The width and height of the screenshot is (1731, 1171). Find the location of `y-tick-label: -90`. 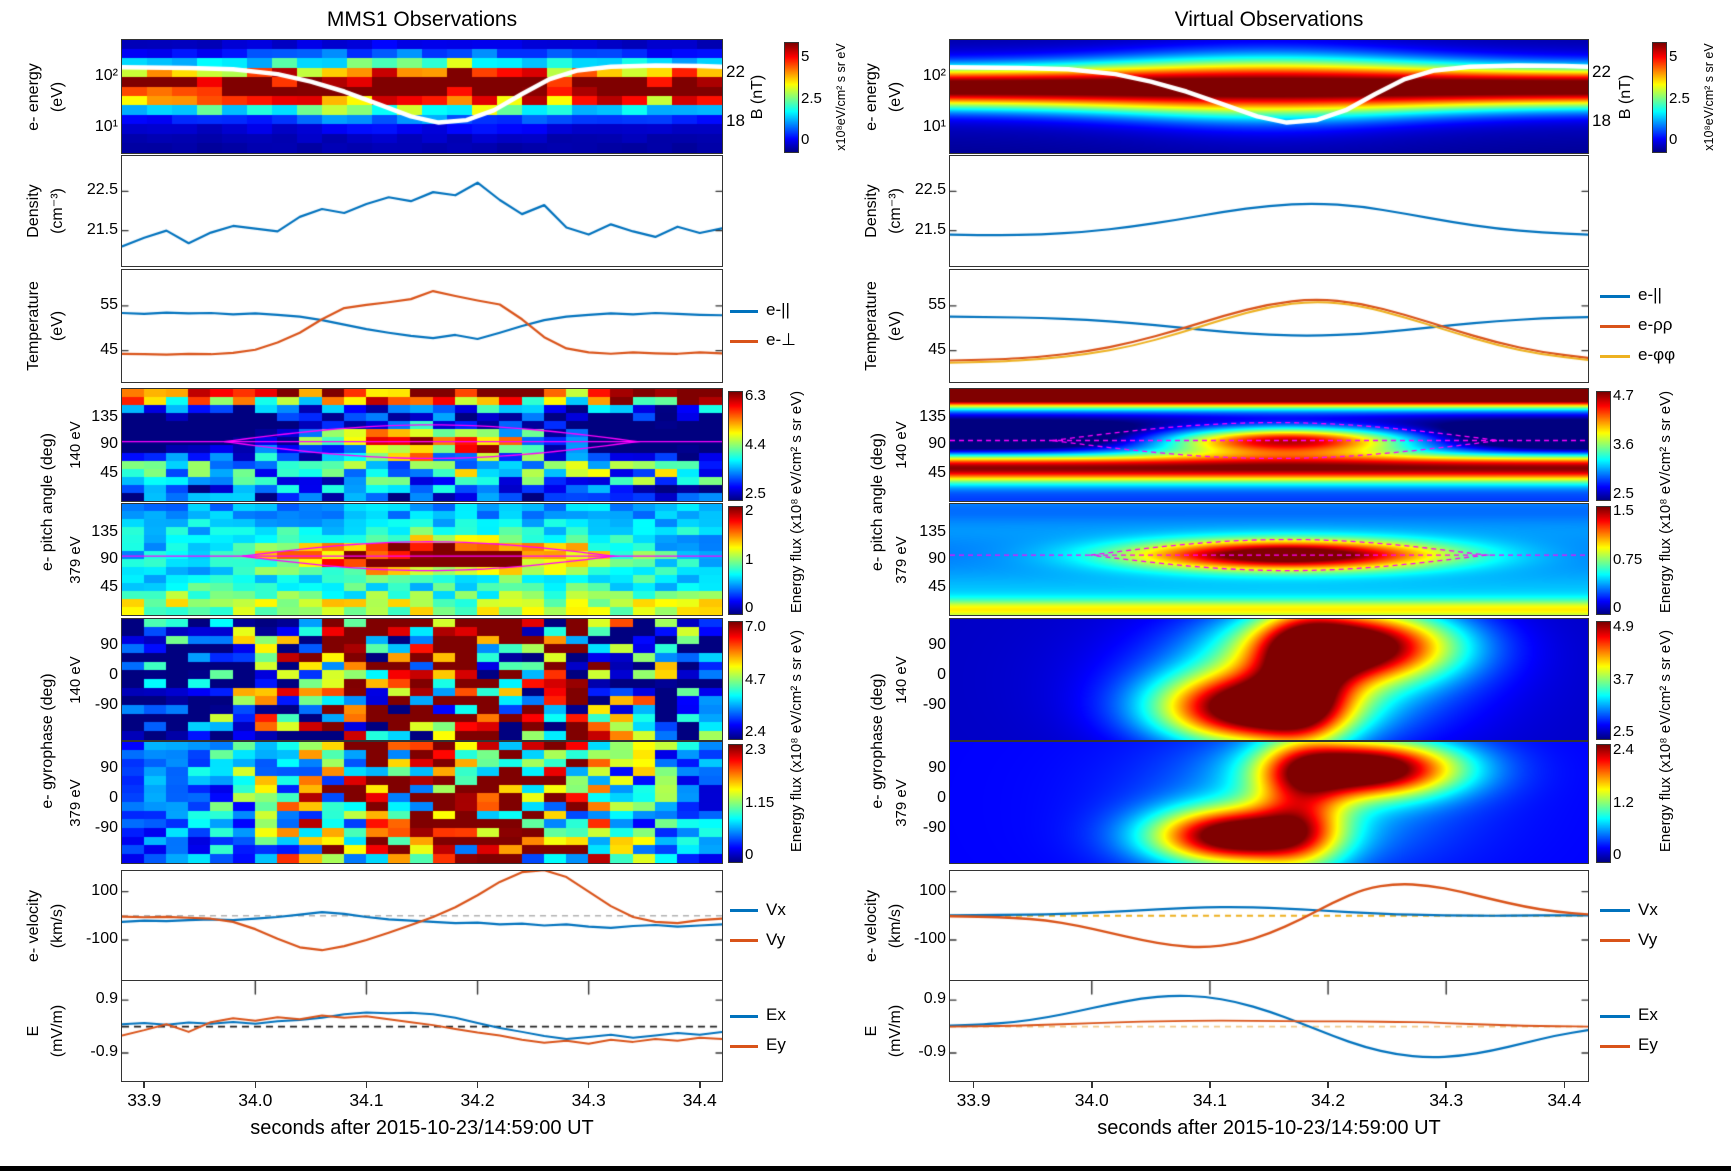

y-tick-label: -90 is located at coordinates (934, 705).